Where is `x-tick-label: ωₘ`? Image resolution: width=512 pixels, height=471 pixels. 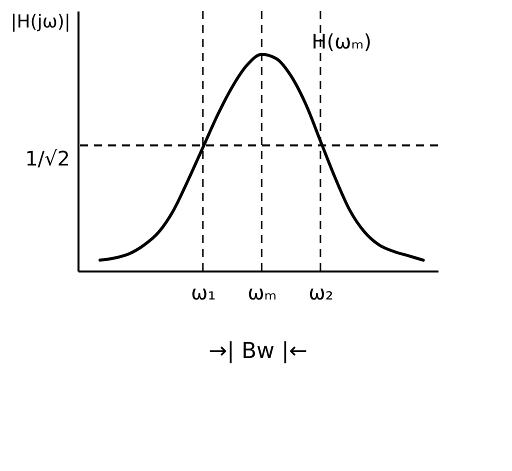
x-tick-label: ωₘ is located at coordinates (262, 292).